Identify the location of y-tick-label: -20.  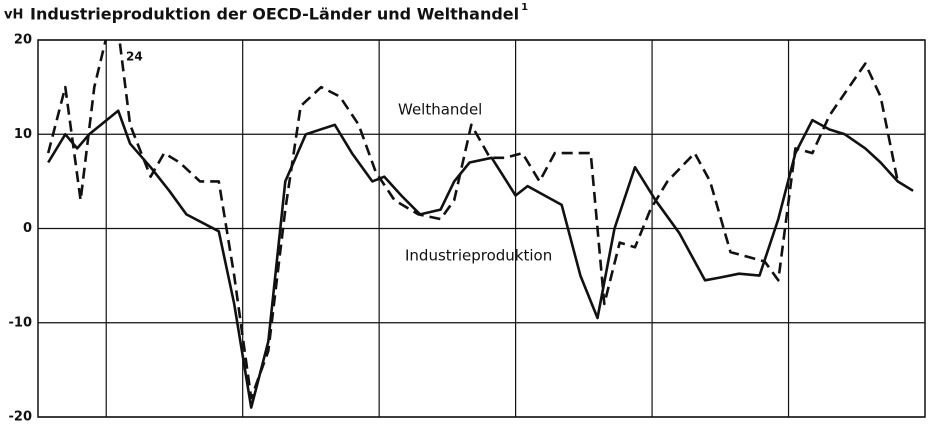
(21, 417).